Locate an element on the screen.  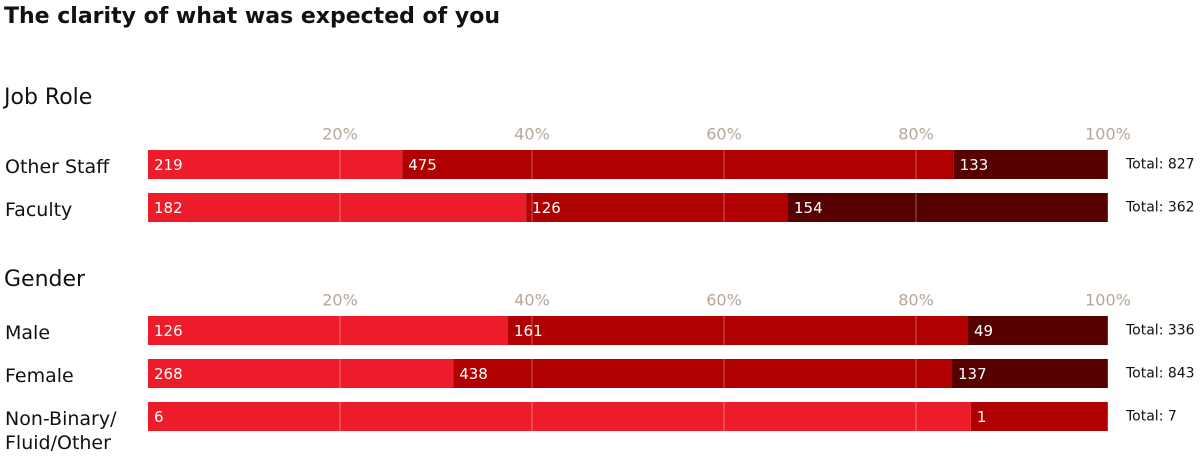
category-label: Non-Binary/ Fluid/Other is located at coordinates (61, 430).